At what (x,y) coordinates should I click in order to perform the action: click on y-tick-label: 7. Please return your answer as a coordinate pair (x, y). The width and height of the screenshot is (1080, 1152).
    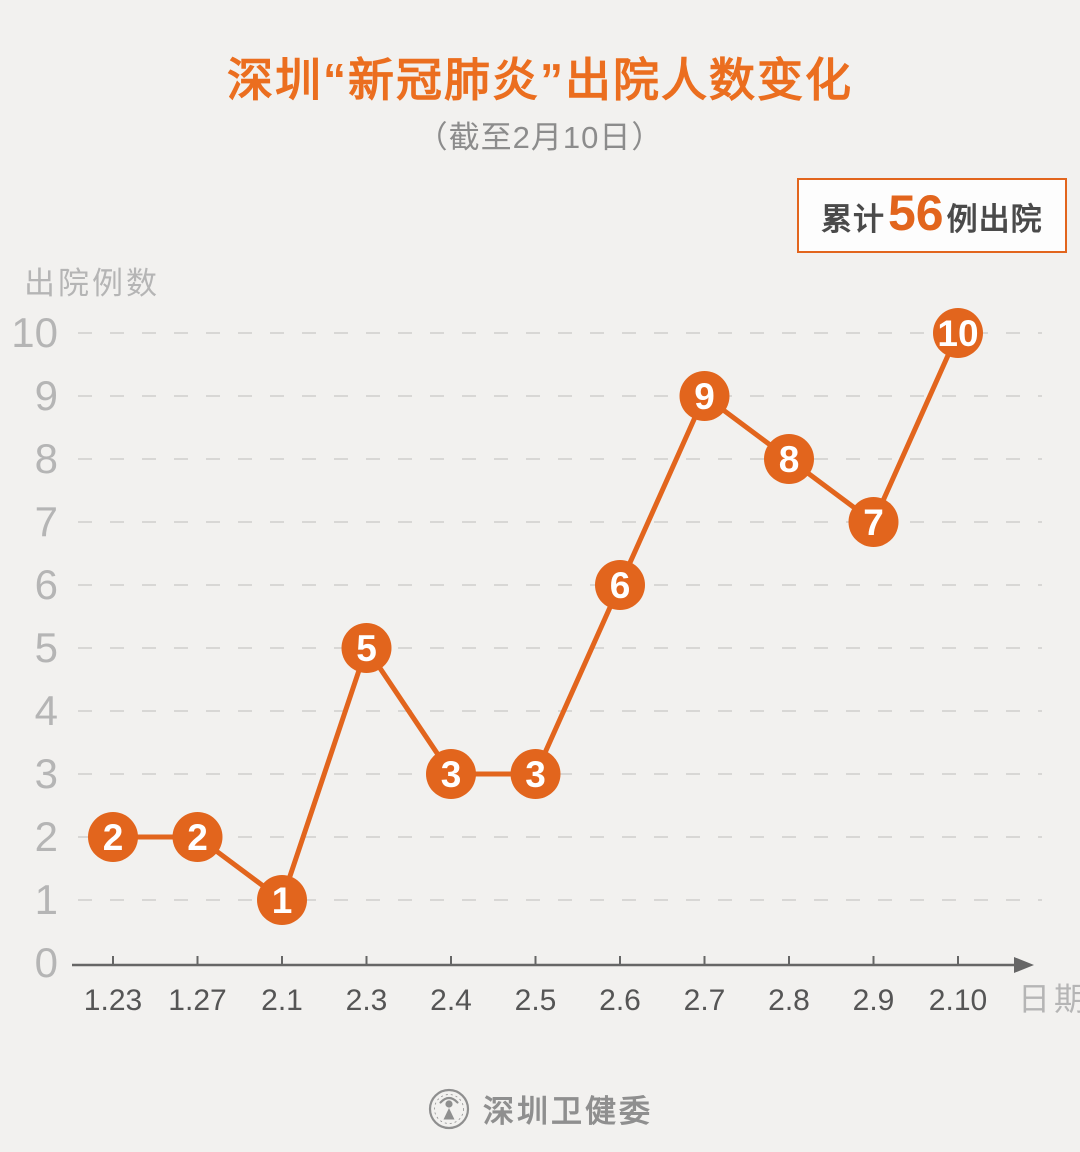
    Looking at the image, I should click on (46, 521).